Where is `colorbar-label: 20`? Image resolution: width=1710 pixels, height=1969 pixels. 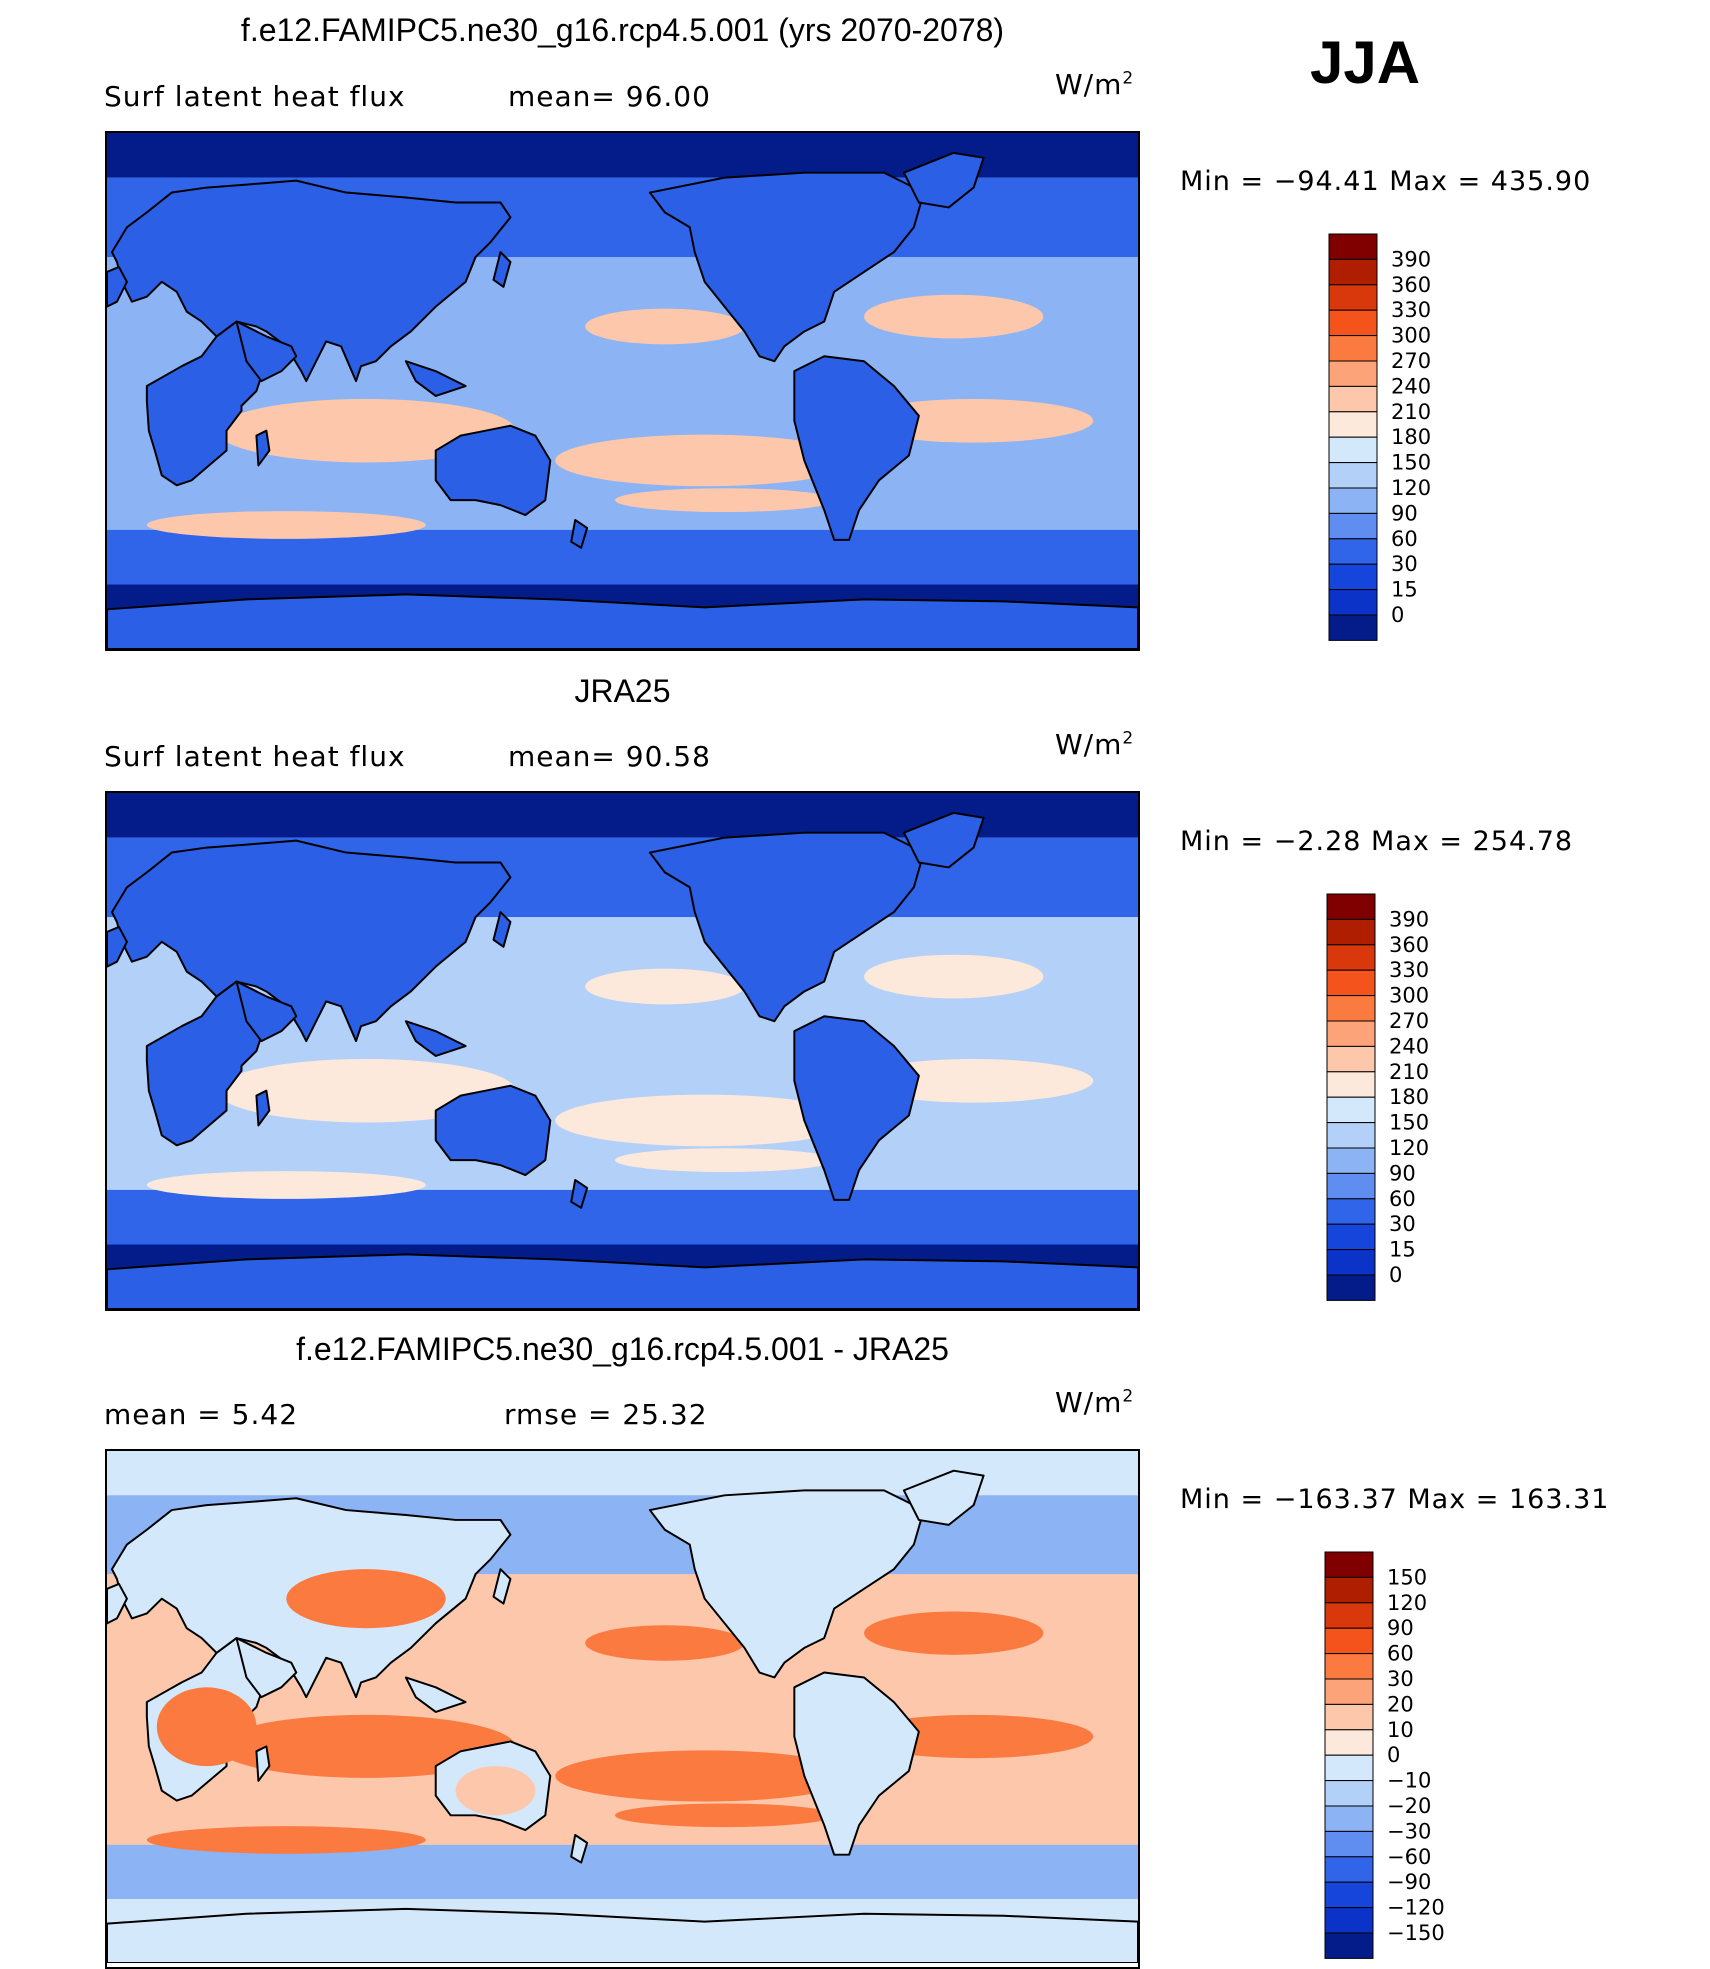
colorbar-label: 20 is located at coordinates (1400, 1704).